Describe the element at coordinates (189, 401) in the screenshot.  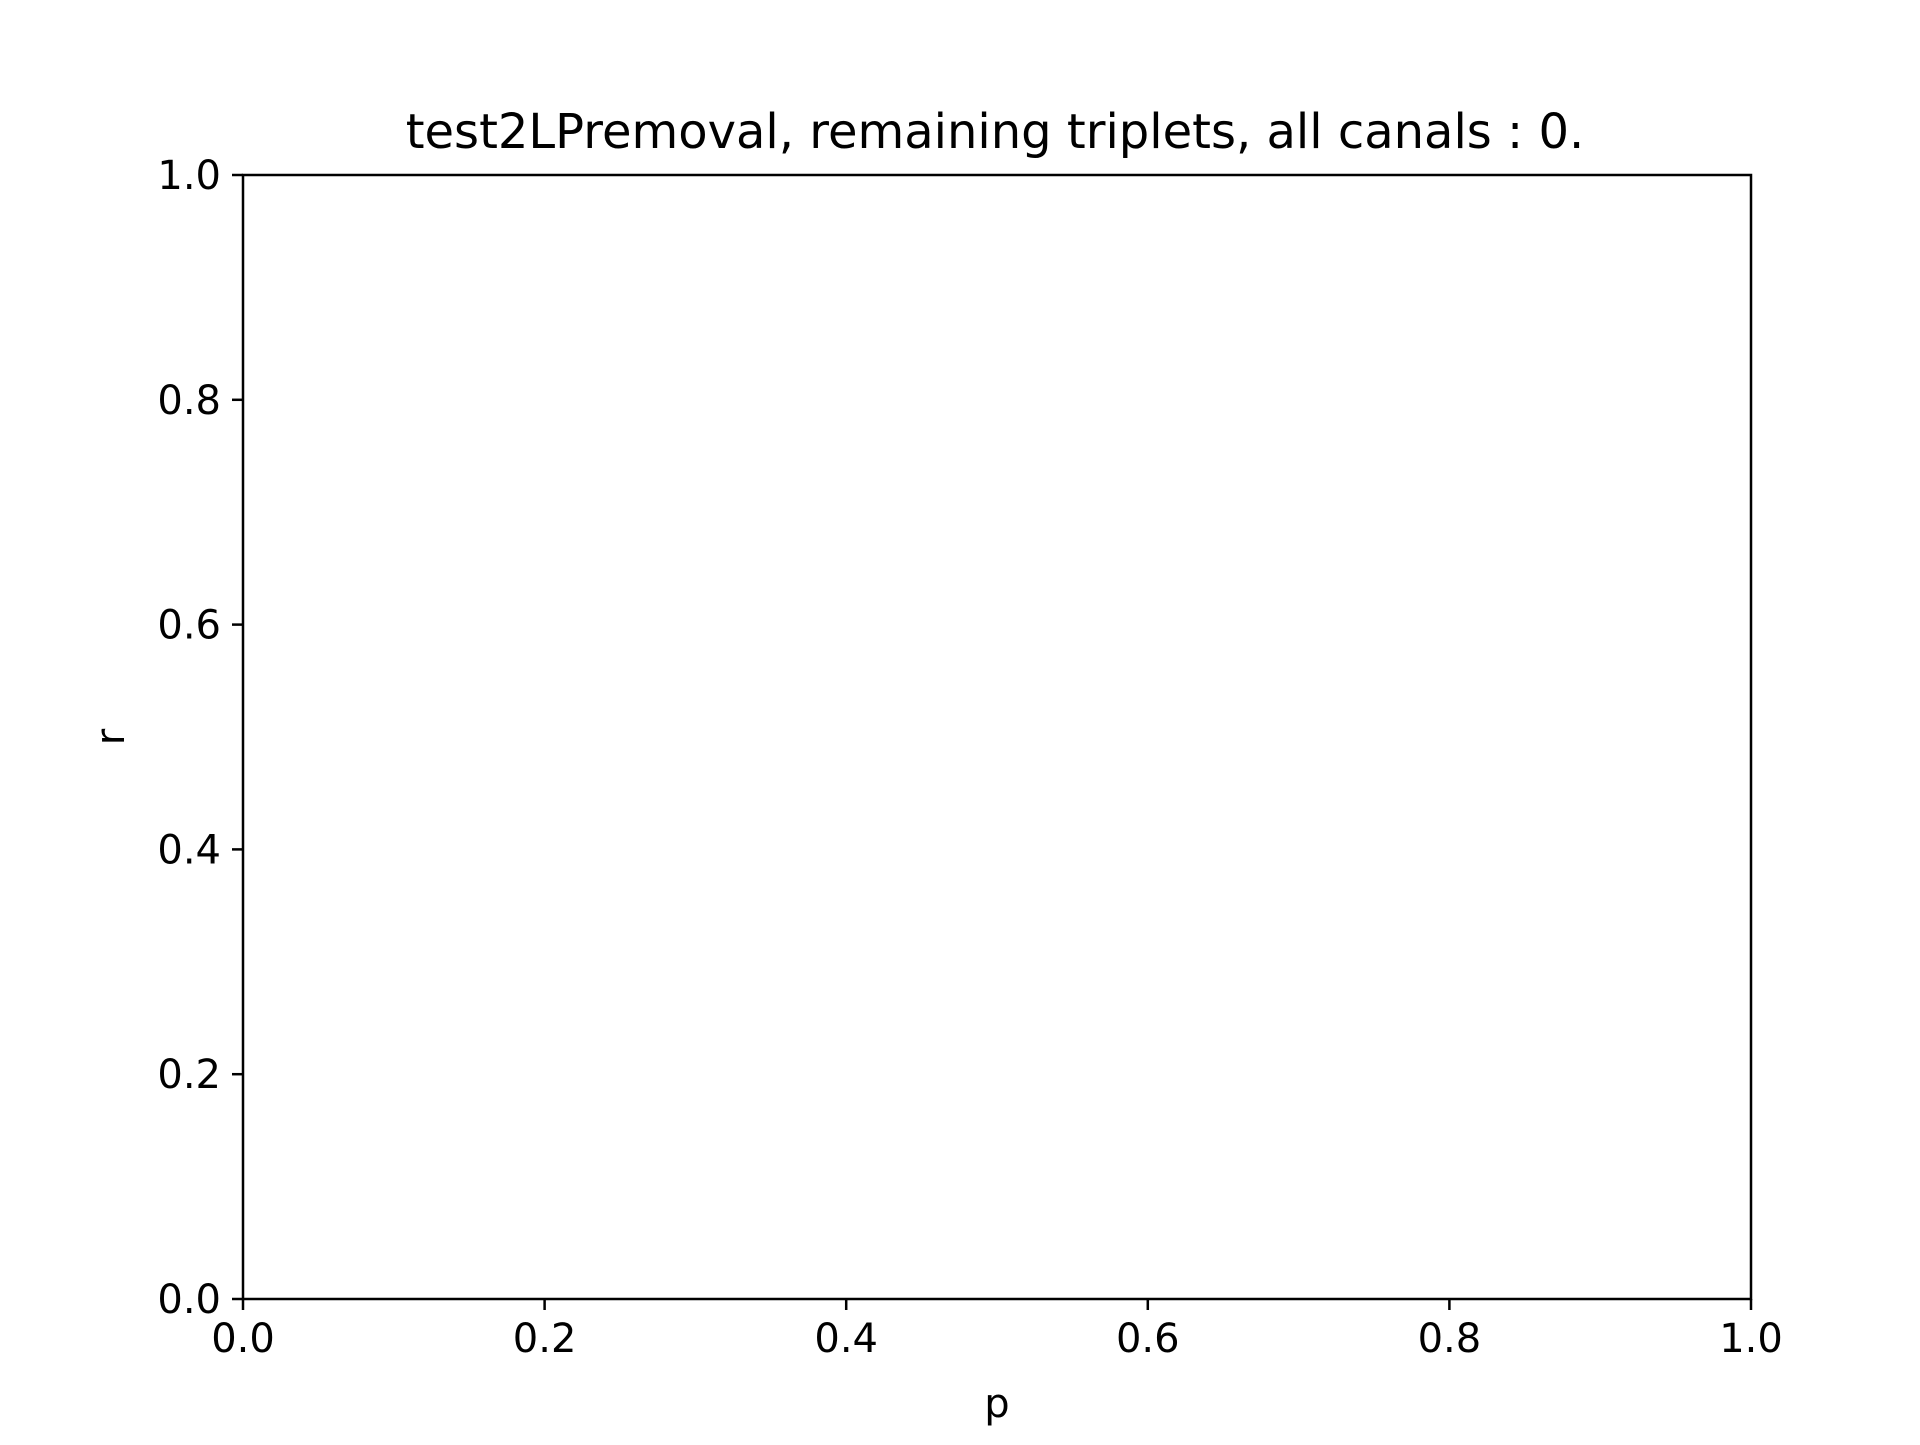
I see `y-tick-label: 0.8` at that location.